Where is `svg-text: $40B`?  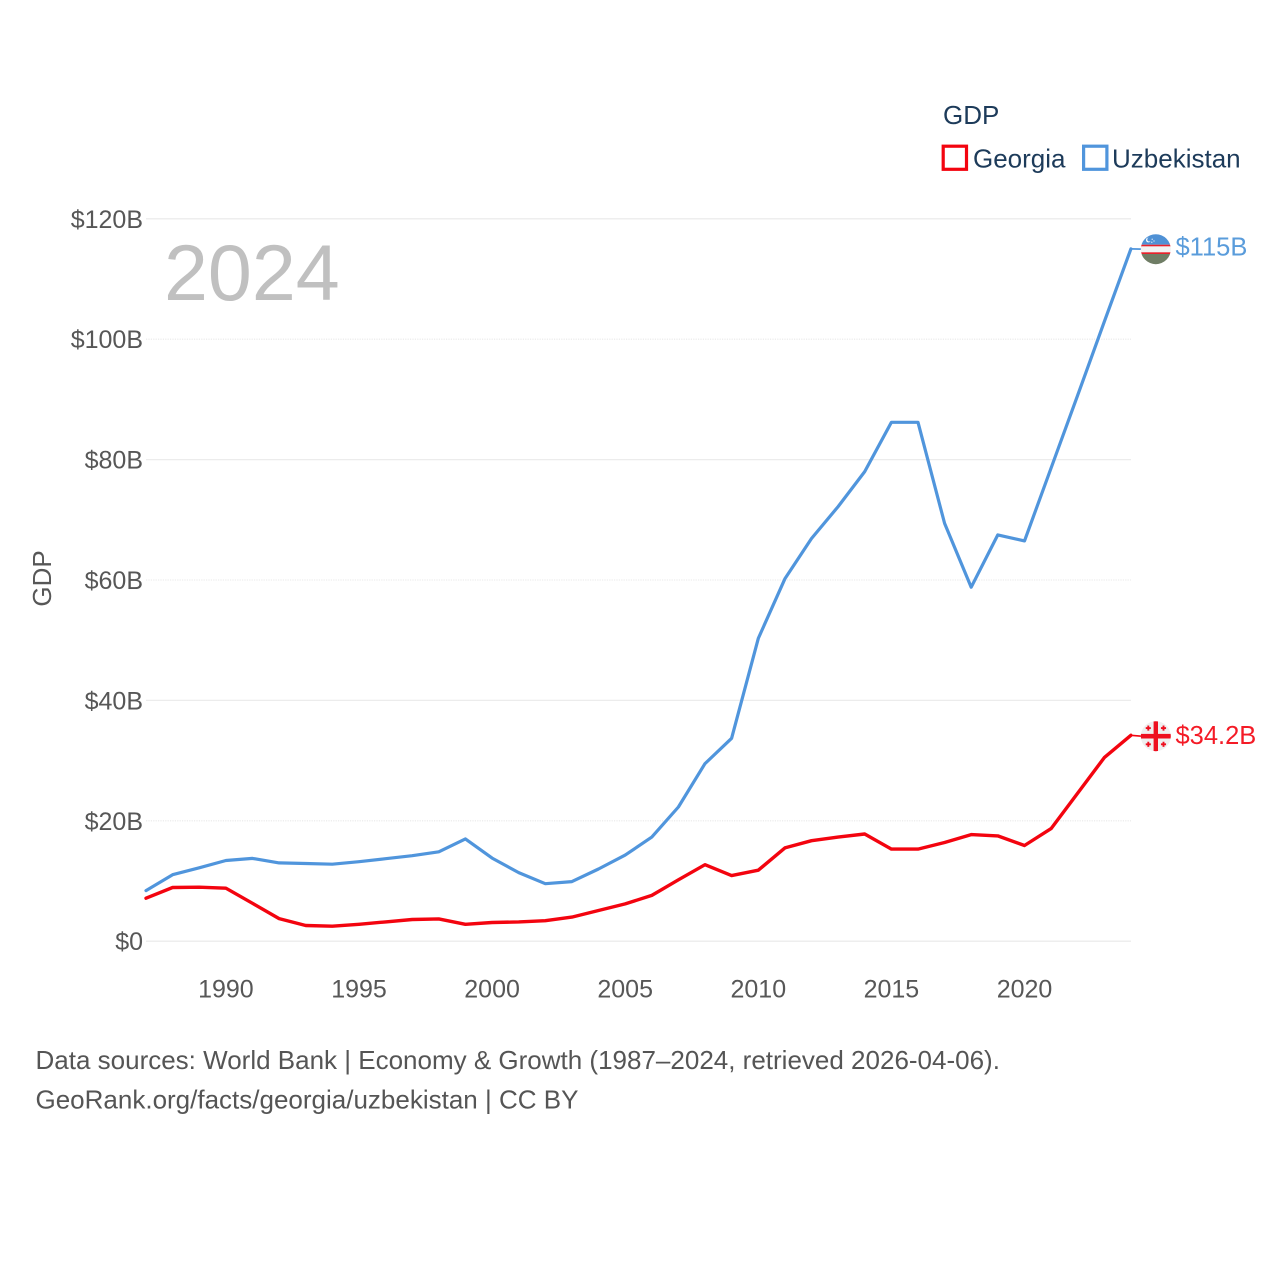
svg-text: $40B is located at coordinates (114, 701).